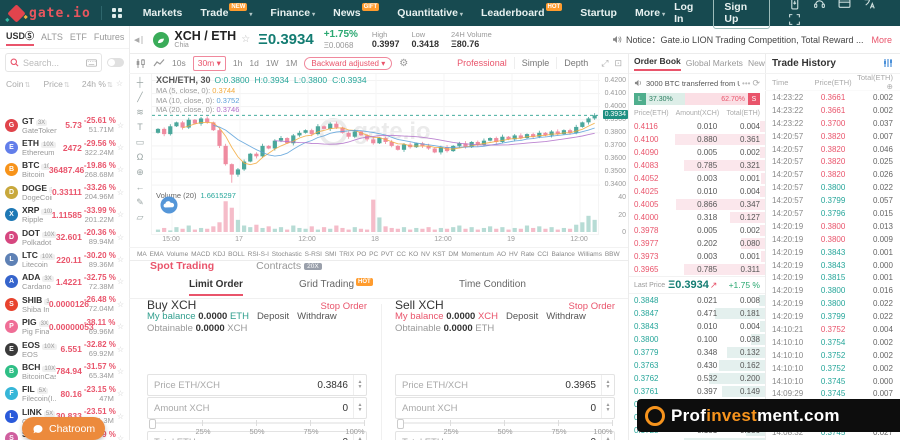 Image resolution: width=900 pixels, height=440 pixels. What do you see at coordinates (387, 254) in the screenshot?
I see `indicator-pvt: PVT` at bounding box center [387, 254].